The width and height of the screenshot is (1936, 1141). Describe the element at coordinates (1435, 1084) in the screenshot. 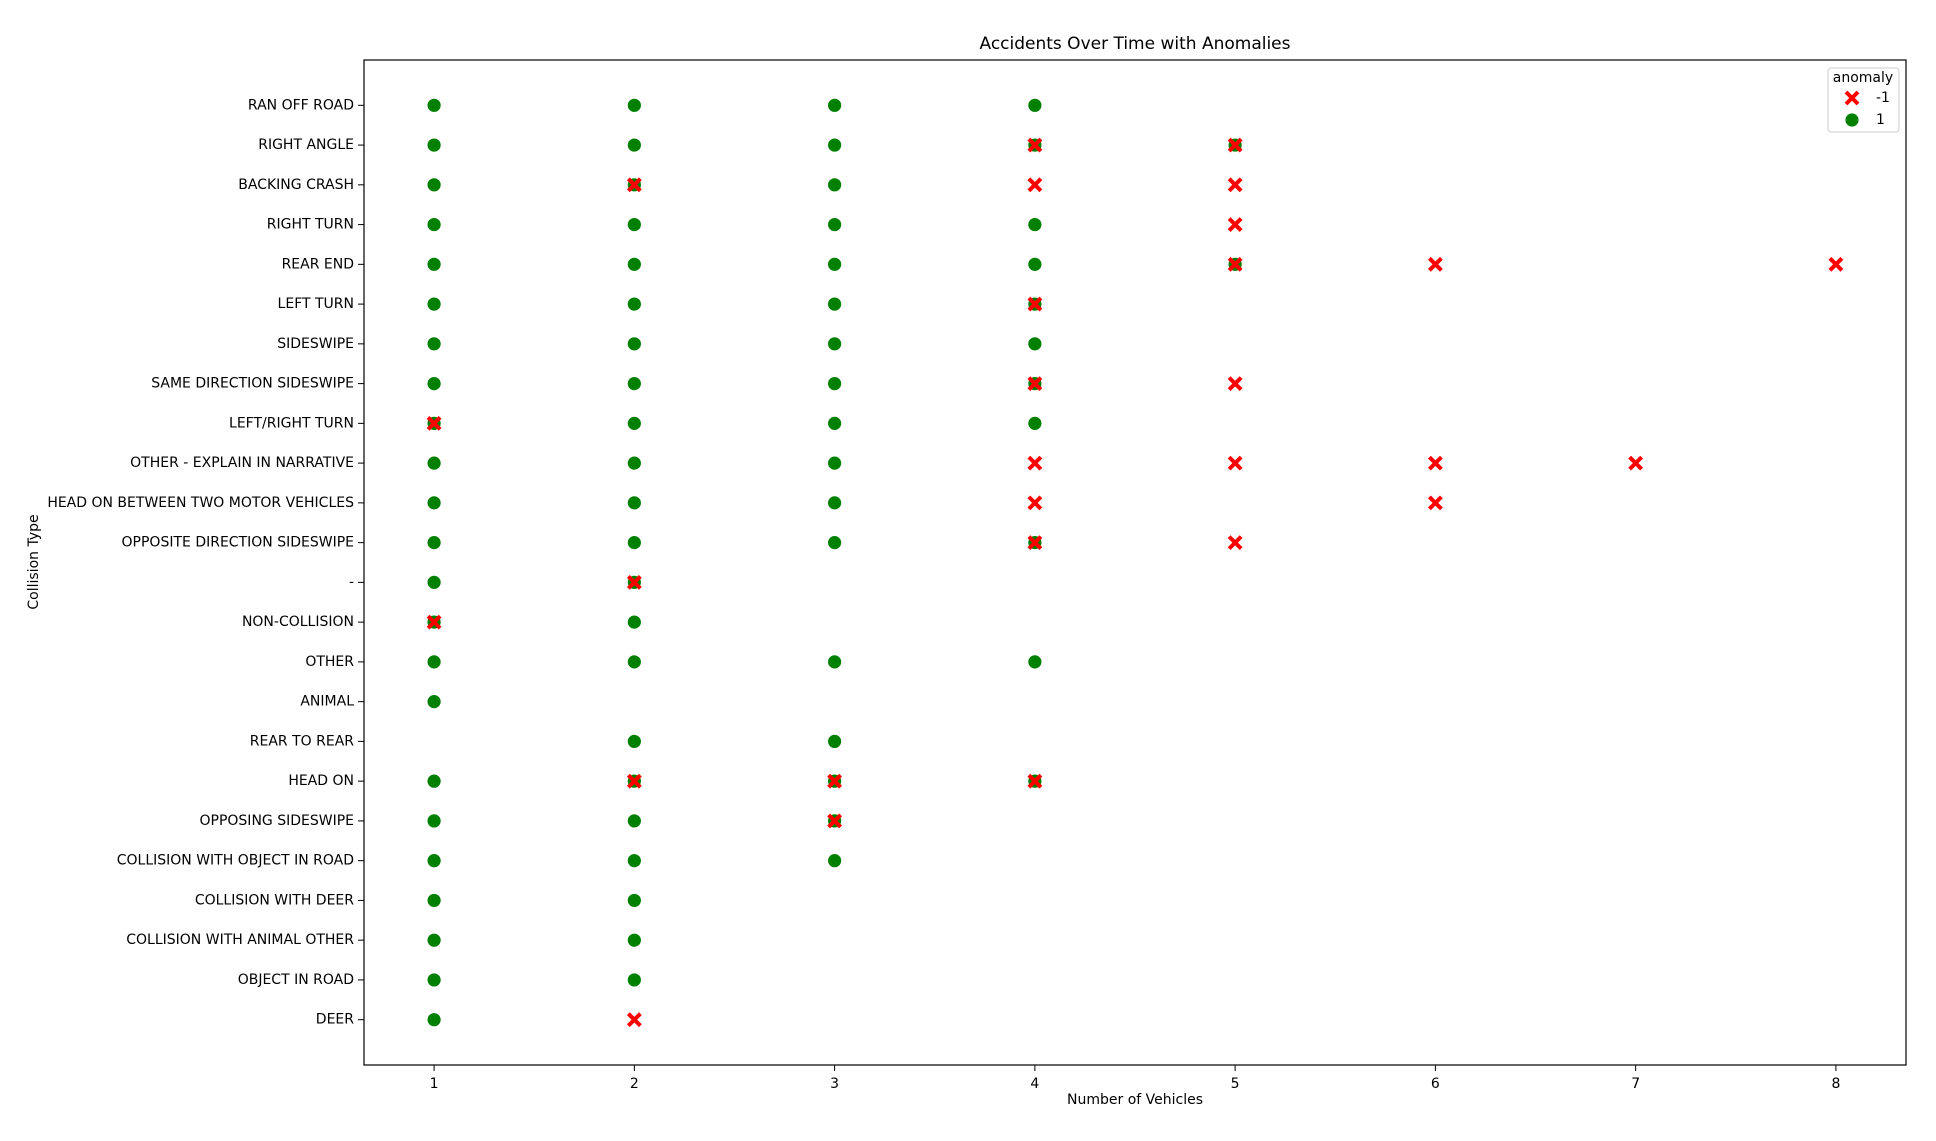

I see `x-tick-label: 6` at that location.